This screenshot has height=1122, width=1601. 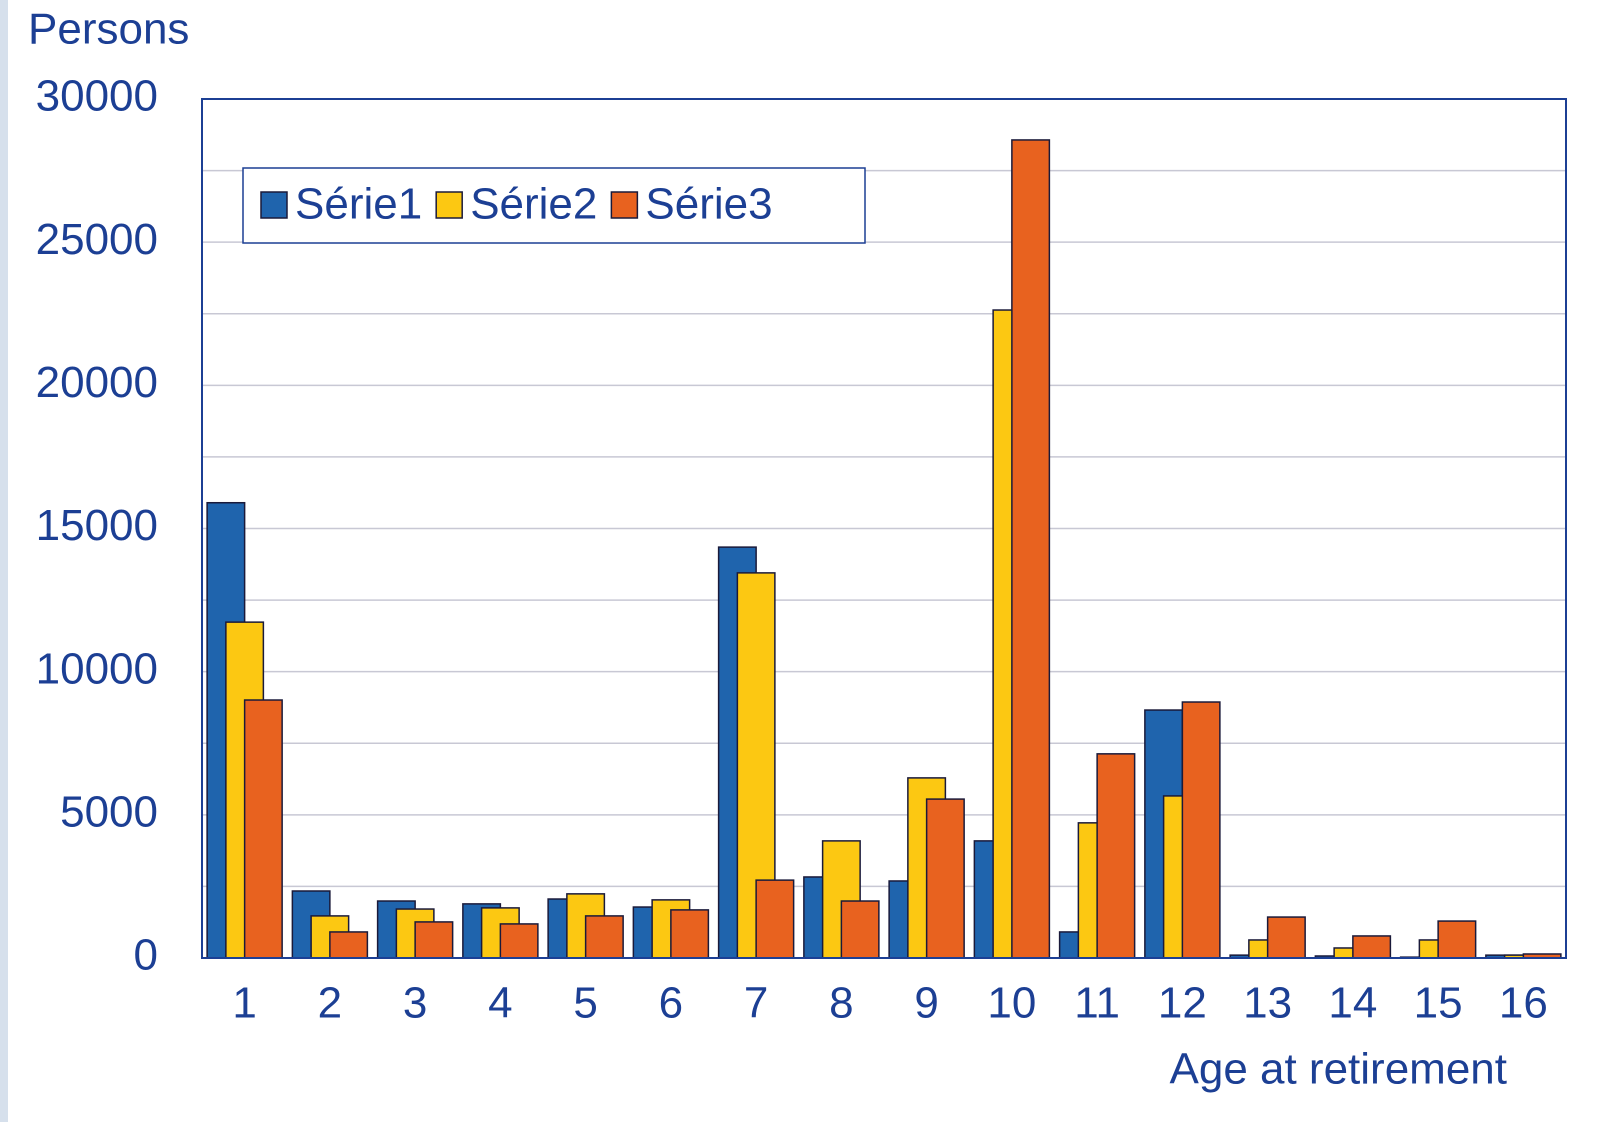 I want to click on x-tick-label: 3, so click(x=415, y=1003).